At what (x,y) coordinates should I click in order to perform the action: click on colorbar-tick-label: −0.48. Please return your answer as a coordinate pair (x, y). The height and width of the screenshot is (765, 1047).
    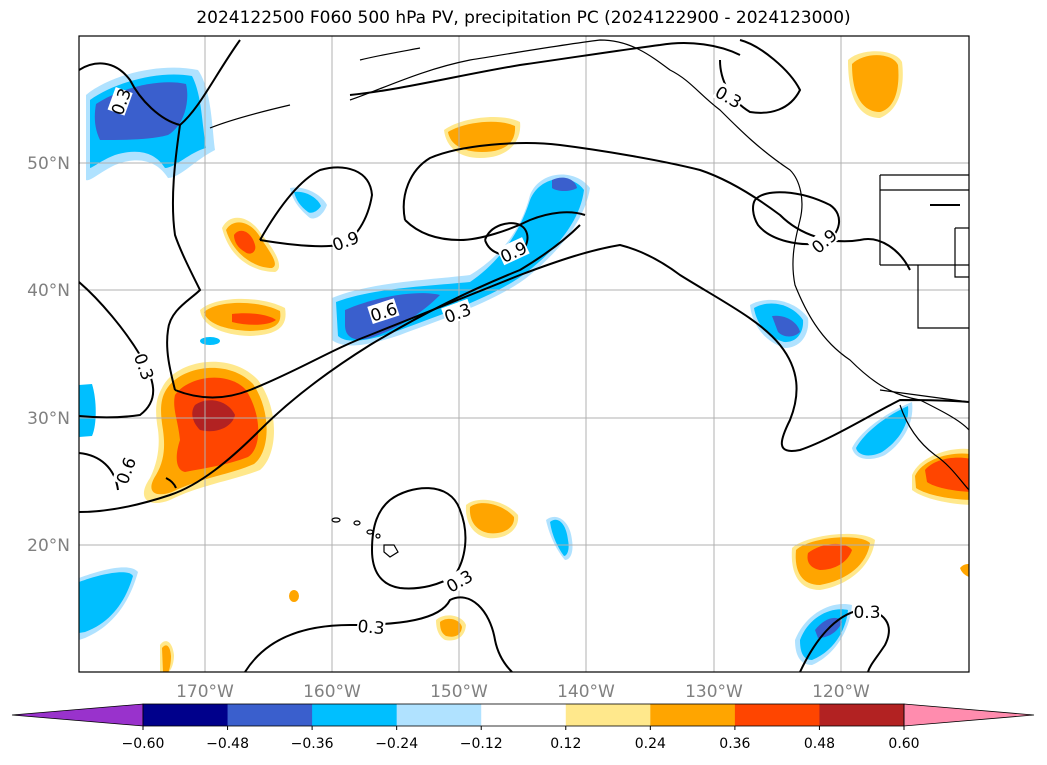
    Looking at the image, I should click on (227, 744).